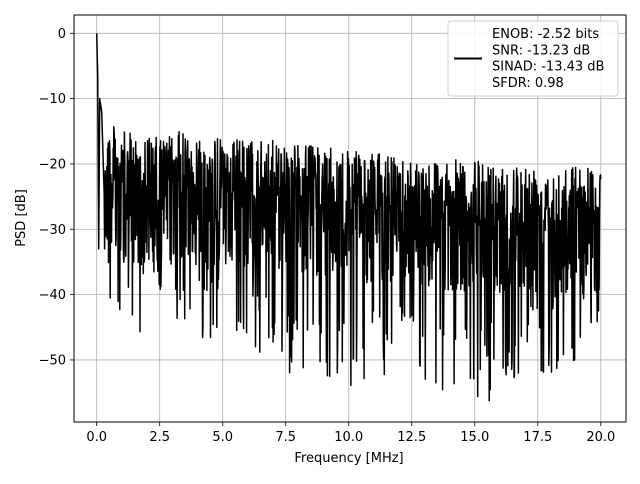 This screenshot has width=640, height=484. What do you see at coordinates (411, 437) in the screenshot?
I see `x-tick-label: 12.5` at bounding box center [411, 437].